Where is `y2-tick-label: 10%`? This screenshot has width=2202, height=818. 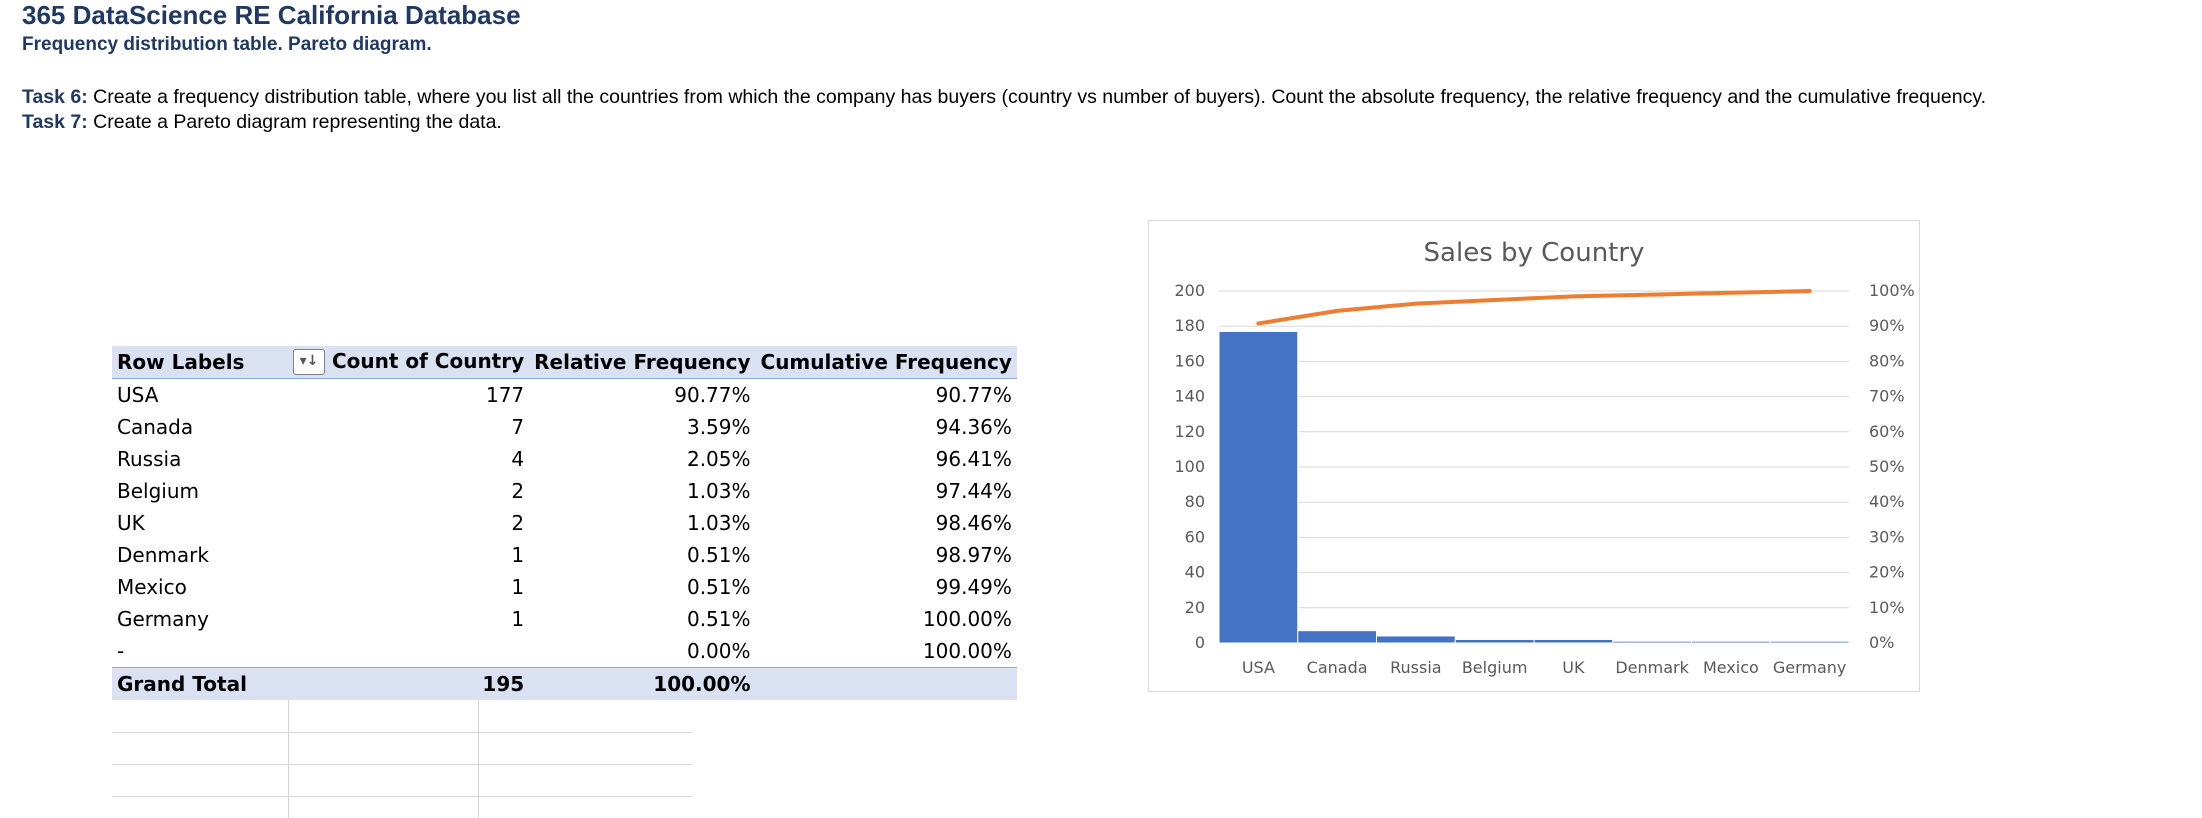 y2-tick-label: 10% is located at coordinates (1887, 607).